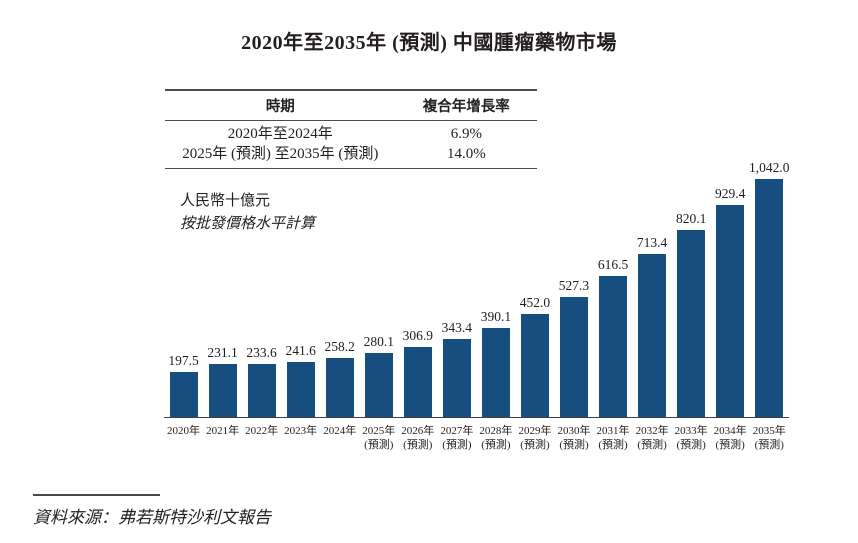 Image resolution: width=858 pixels, height=543 pixels. What do you see at coordinates (652, 438) in the screenshot?
I see `x-axis-label: 2032年 (預測)` at bounding box center [652, 438].